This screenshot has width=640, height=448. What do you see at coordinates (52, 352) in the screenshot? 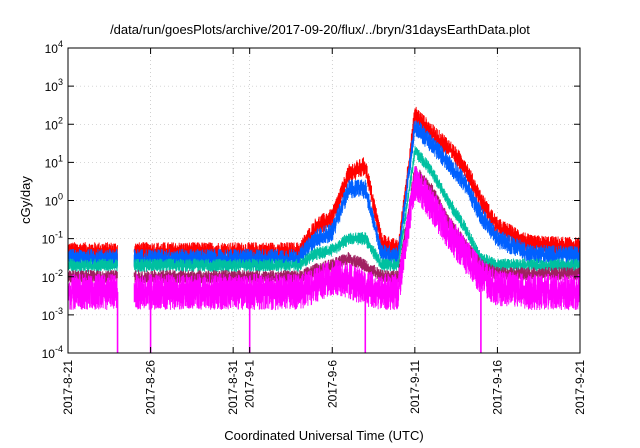
I see `y-tick-label: 10⁻⁴` at bounding box center [52, 352].